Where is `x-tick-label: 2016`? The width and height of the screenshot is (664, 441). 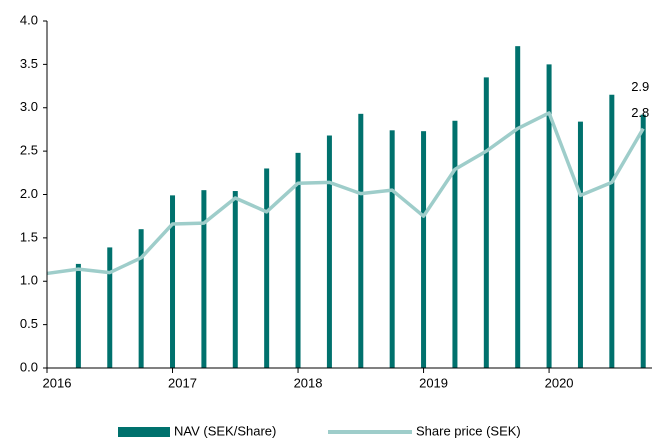
x-tick-label: 2016 is located at coordinates (57, 382).